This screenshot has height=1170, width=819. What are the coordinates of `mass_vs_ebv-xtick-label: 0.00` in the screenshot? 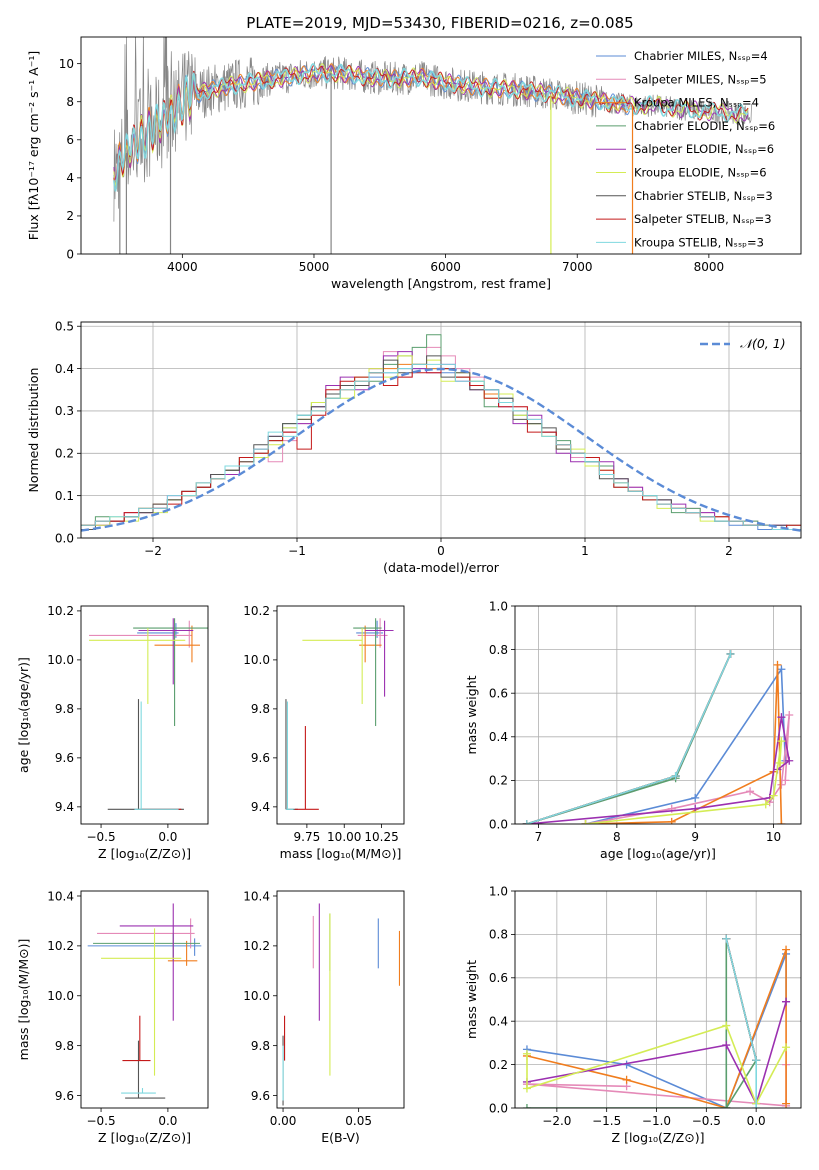 It's located at (283, 1121).